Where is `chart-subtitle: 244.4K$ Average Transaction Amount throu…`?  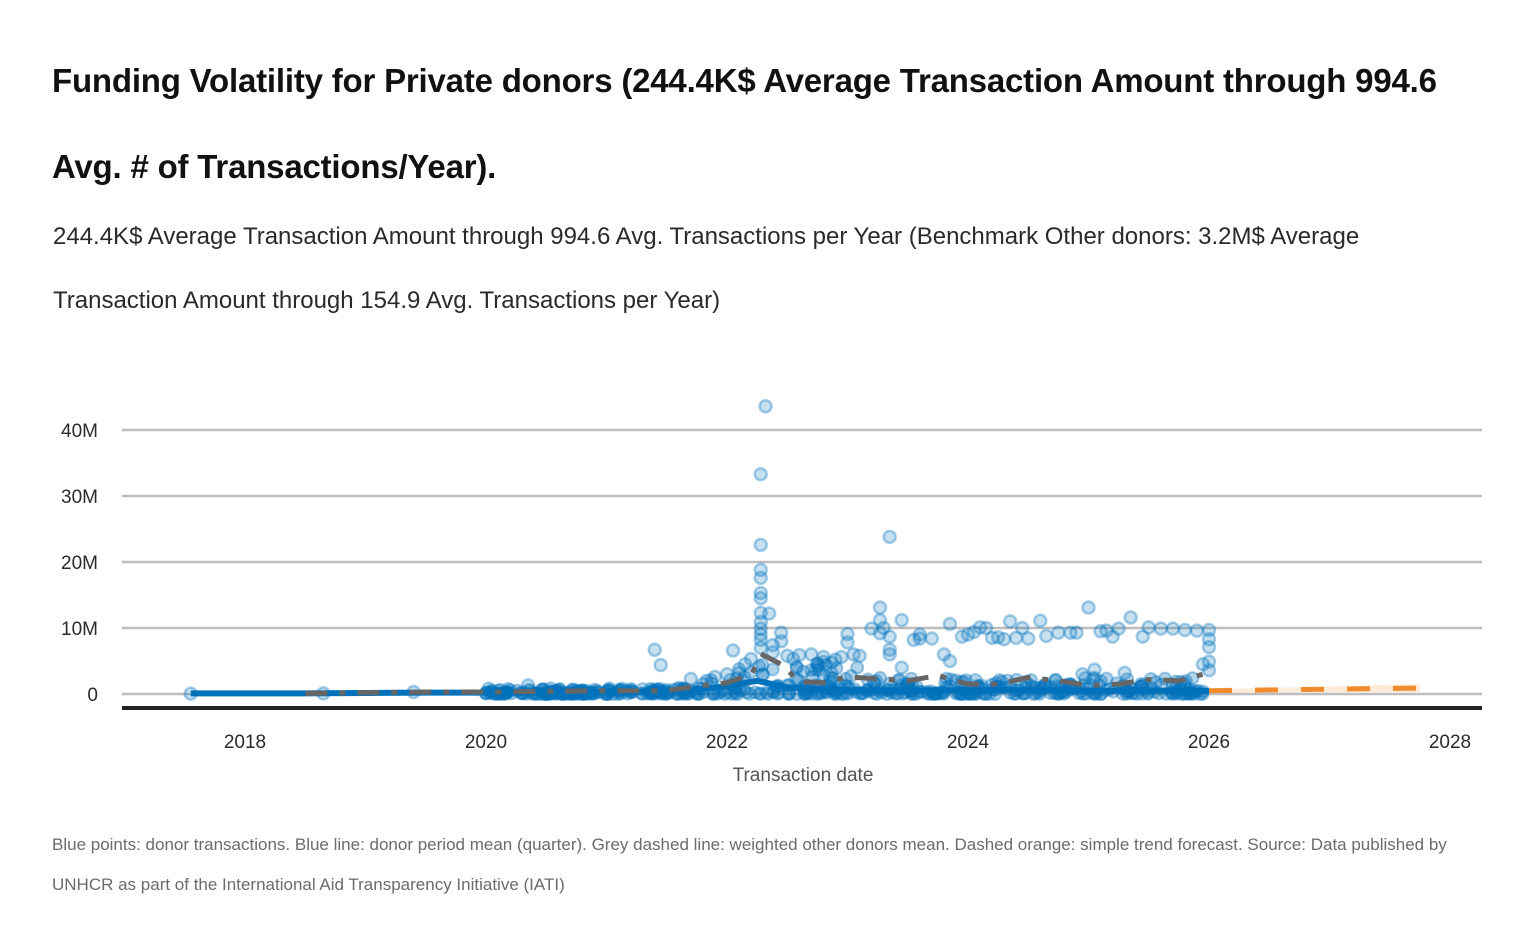
chart-subtitle: 244.4K$ Average Transaction Amount throu… is located at coordinates (706, 268).